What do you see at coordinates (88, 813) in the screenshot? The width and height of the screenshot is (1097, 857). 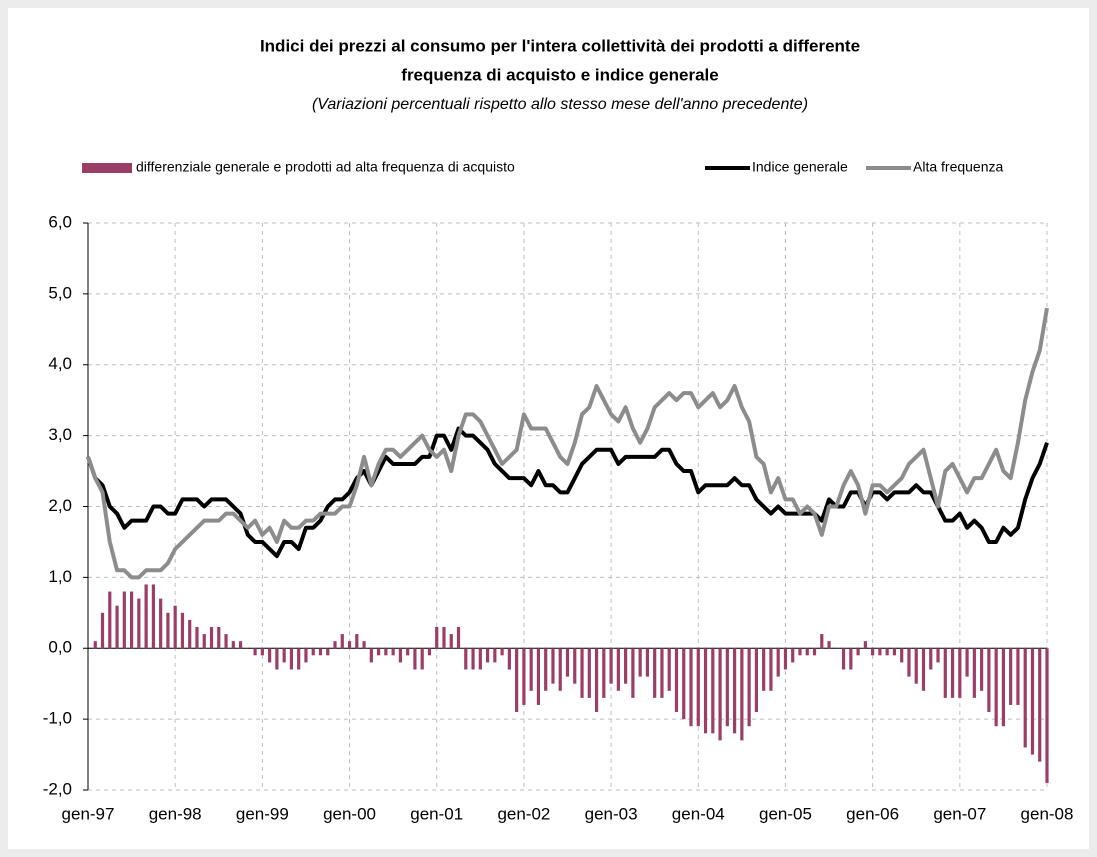 I see `x-tick-label: gen-97` at bounding box center [88, 813].